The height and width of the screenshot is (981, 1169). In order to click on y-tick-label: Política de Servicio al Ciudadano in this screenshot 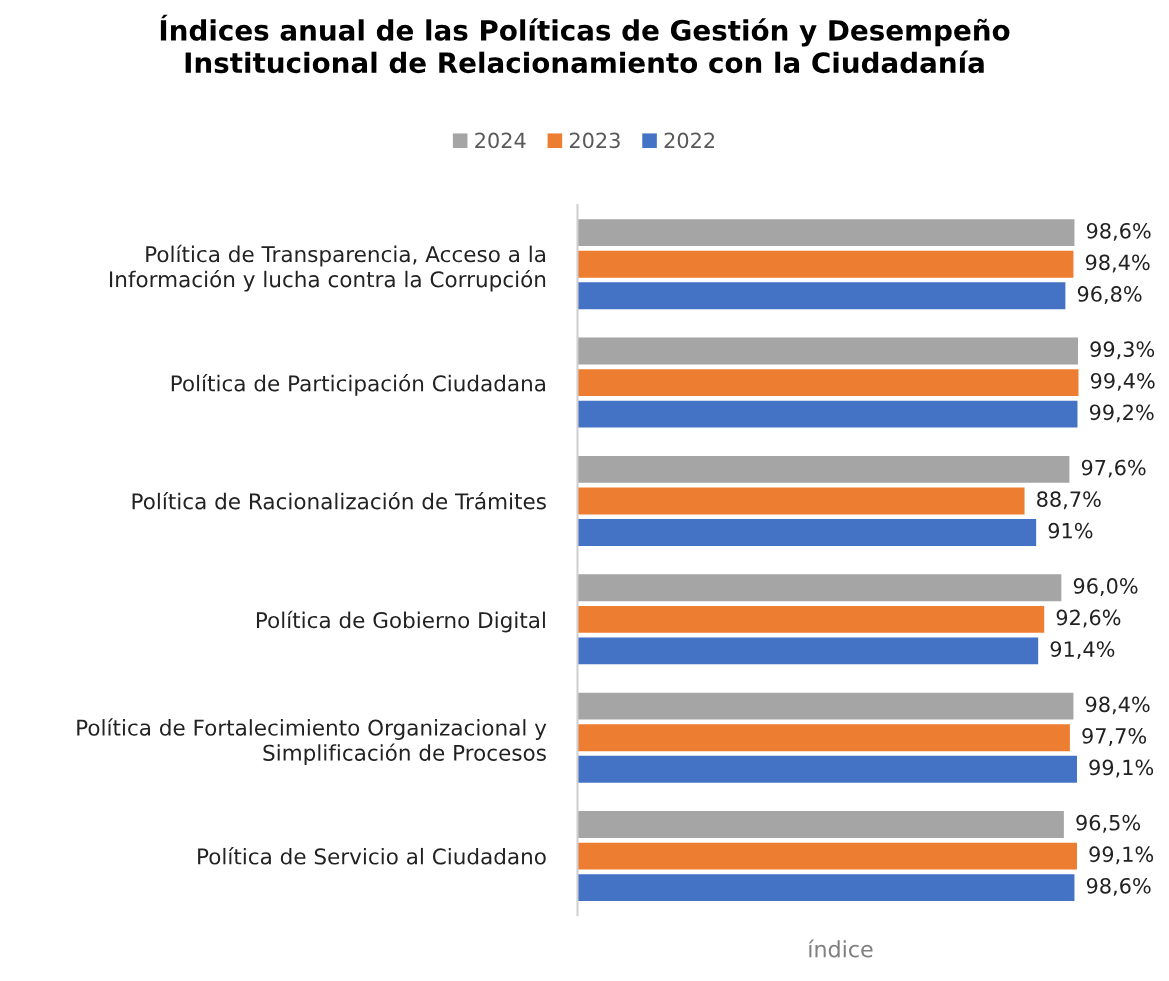, I will do `click(372, 856)`.